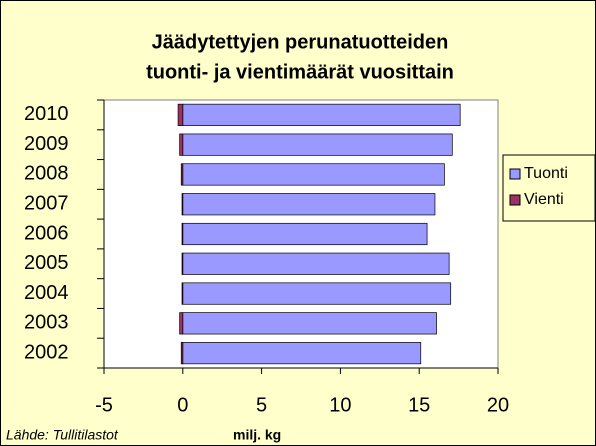 This screenshot has height=446, width=596. Describe the element at coordinates (46, 233) in the screenshot. I see `y-tick-label: 2006` at that location.